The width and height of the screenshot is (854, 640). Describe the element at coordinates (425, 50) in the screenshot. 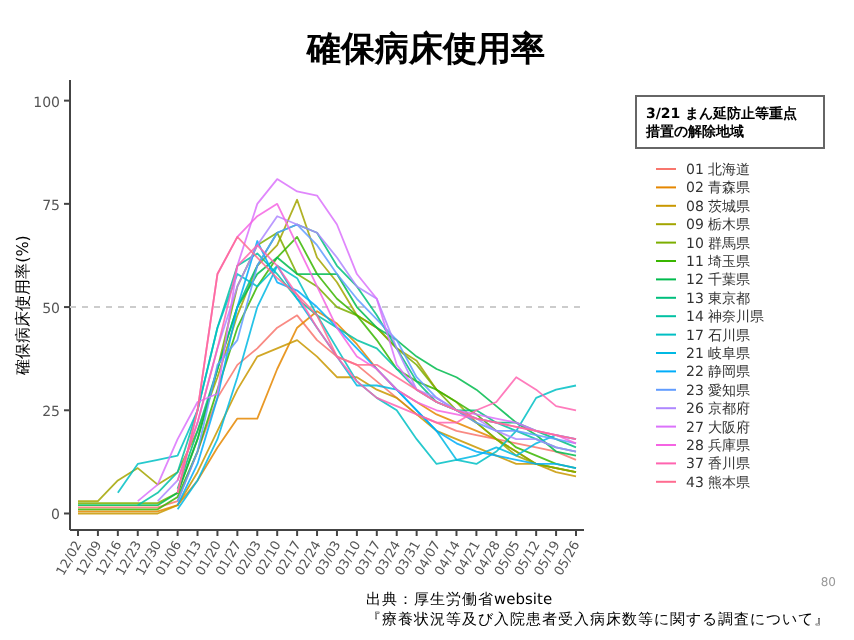

I see `chart-title: 確保病床使用率` at that location.